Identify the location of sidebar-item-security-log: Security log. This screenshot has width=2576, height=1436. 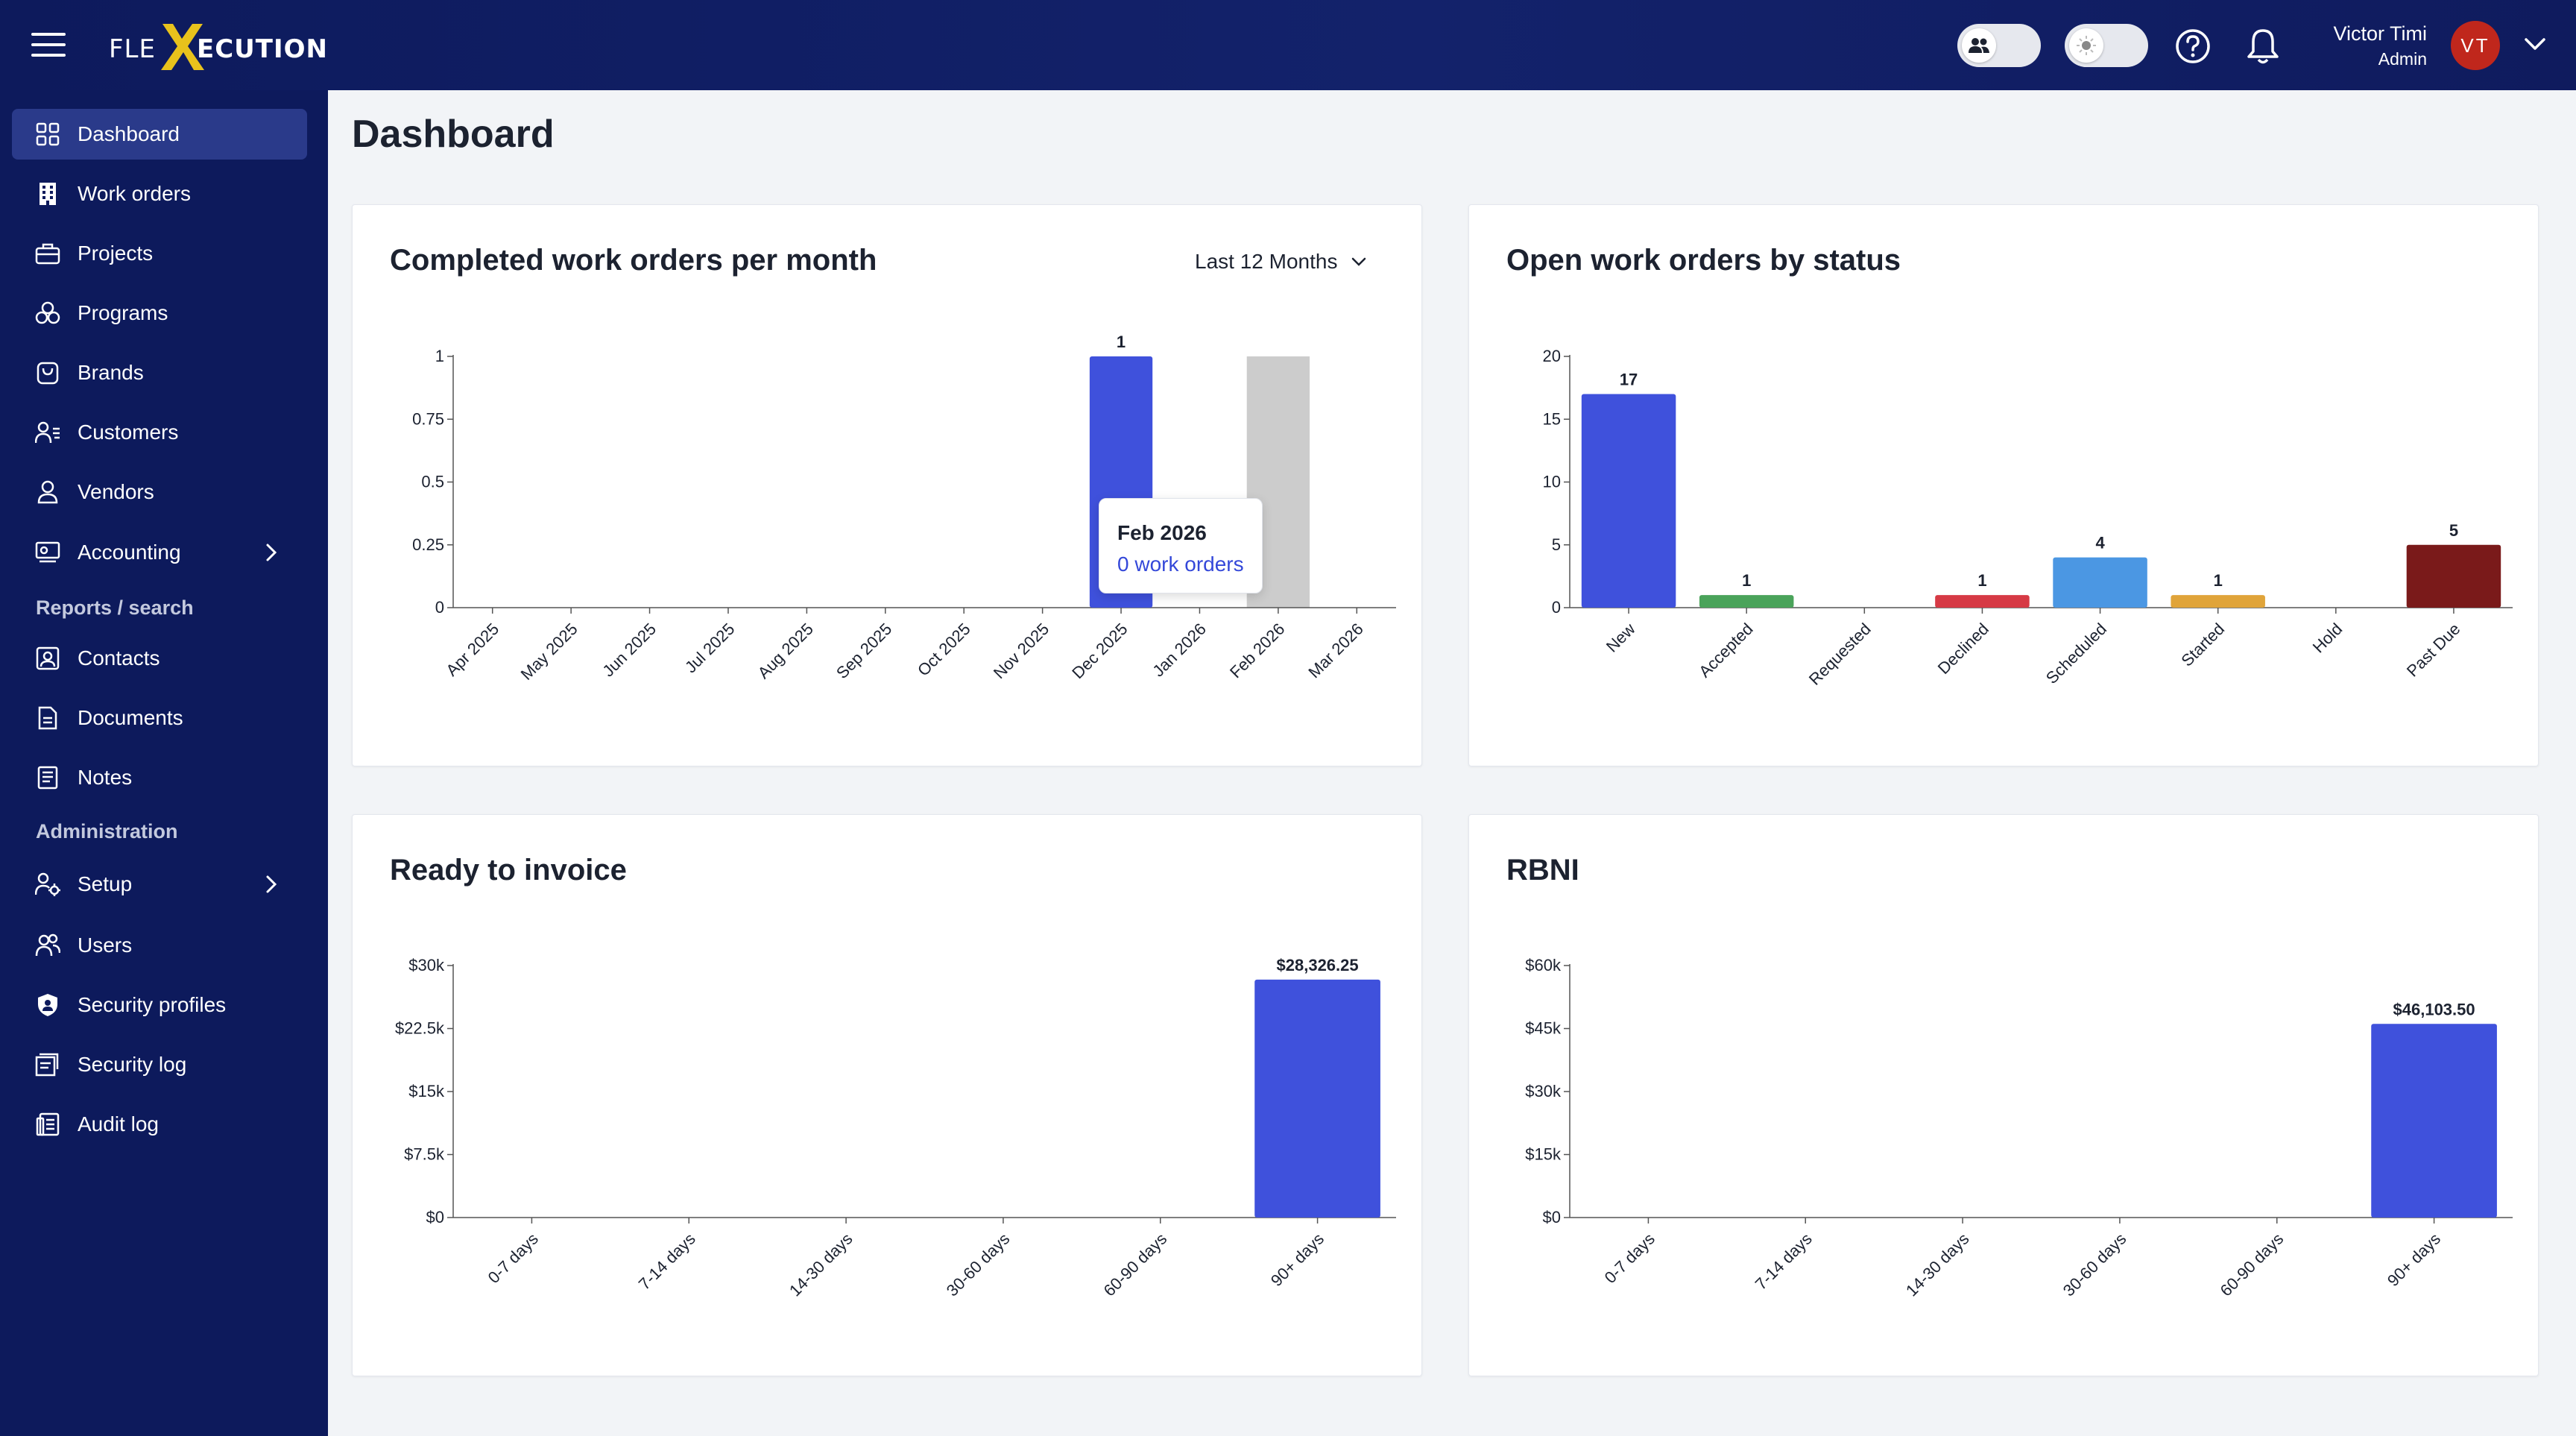
(160, 1064).